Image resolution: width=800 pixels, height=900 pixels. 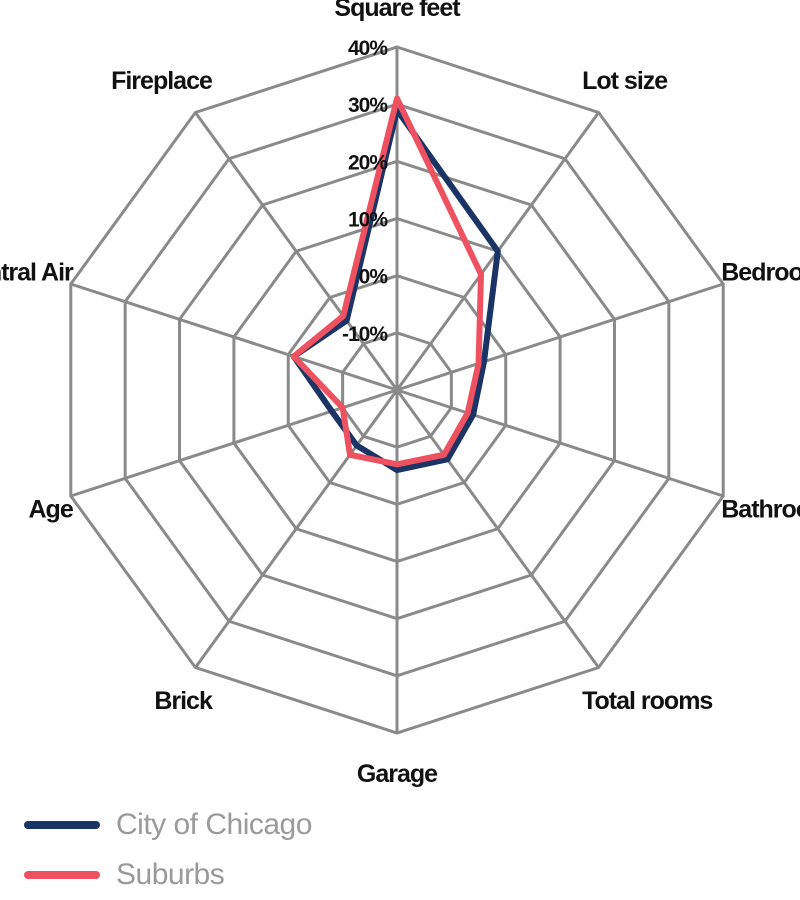 What do you see at coordinates (368, 220) in the screenshot?
I see `tick-label: 10%` at bounding box center [368, 220].